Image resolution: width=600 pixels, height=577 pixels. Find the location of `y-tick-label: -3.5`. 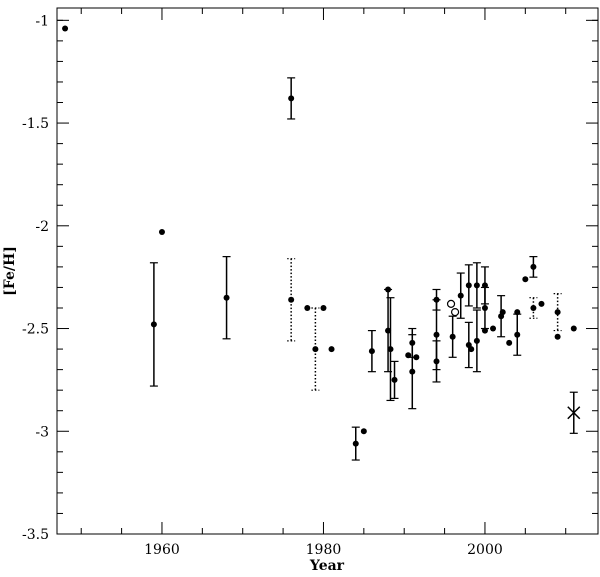

y-tick-label: -3.5 is located at coordinates (35, 535).